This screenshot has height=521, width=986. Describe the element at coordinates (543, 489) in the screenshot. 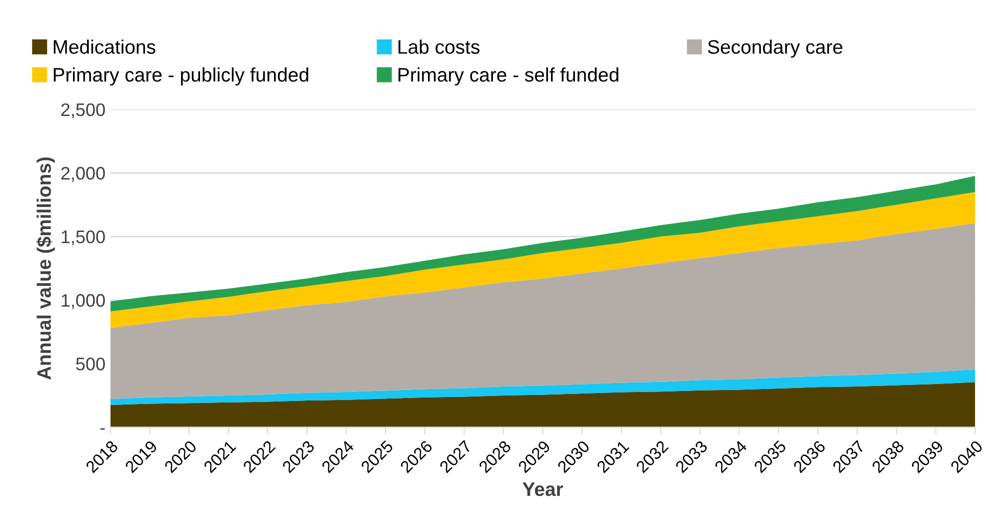

I see `x-axis-title: Year` at that location.